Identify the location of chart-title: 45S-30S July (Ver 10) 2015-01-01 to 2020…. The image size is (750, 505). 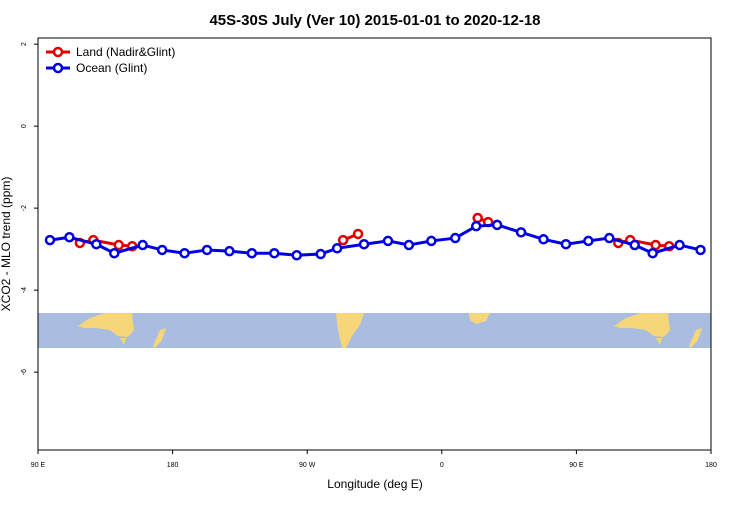
(374, 20).